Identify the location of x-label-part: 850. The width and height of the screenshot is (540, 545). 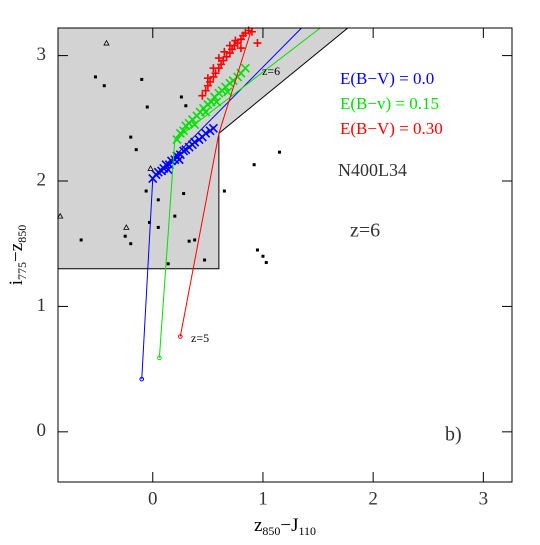
(271, 531).